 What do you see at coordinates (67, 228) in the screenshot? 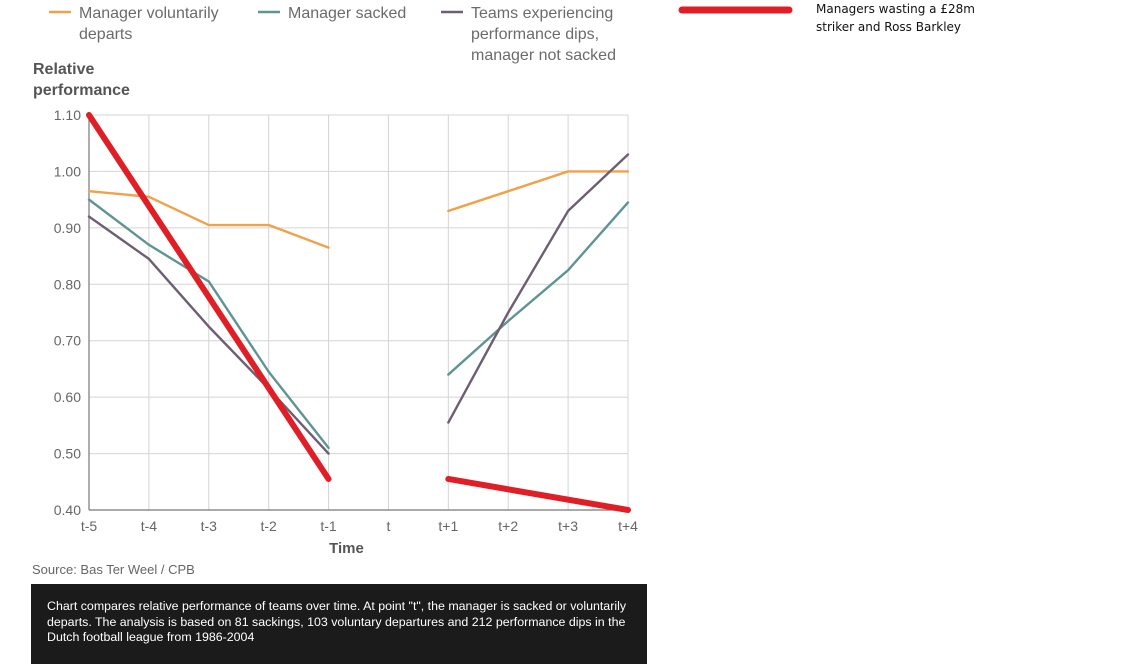
I see `y-tick-label: 0.90` at bounding box center [67, 228].